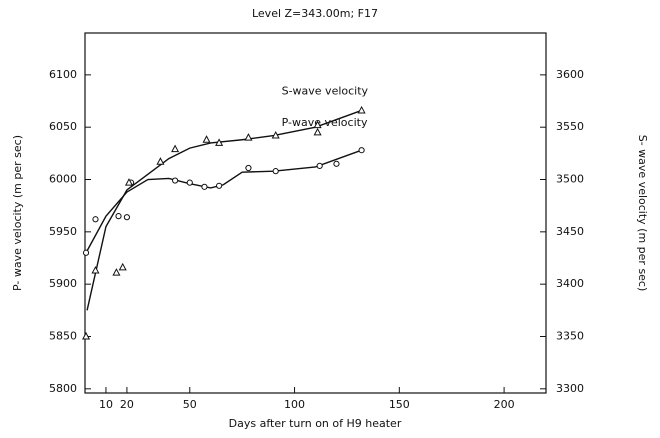 Image resolution: width=660 pixels, height=438 pixels. What do you see at coordinates (63, 126) in the screenshot?
I see `y-tick-label: 6050` at bounding box center [63, 126].